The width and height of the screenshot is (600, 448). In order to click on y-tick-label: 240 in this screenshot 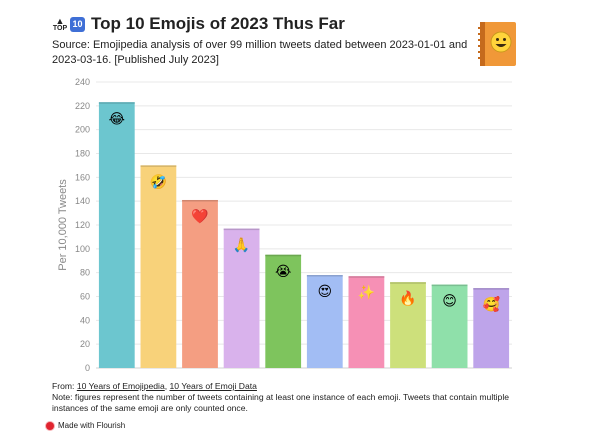, I will do `click(82, 82)`.